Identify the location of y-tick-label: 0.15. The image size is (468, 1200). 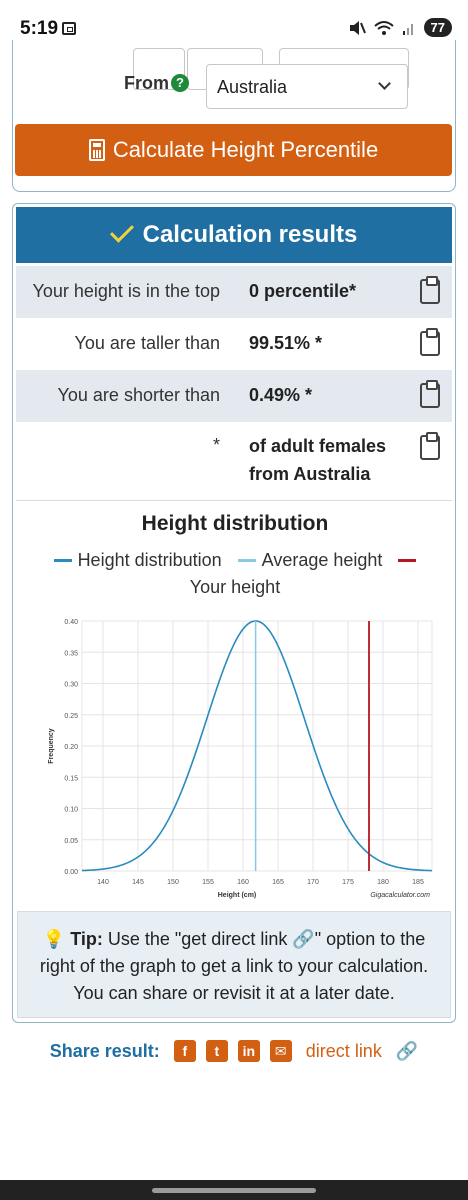
(71, 778).